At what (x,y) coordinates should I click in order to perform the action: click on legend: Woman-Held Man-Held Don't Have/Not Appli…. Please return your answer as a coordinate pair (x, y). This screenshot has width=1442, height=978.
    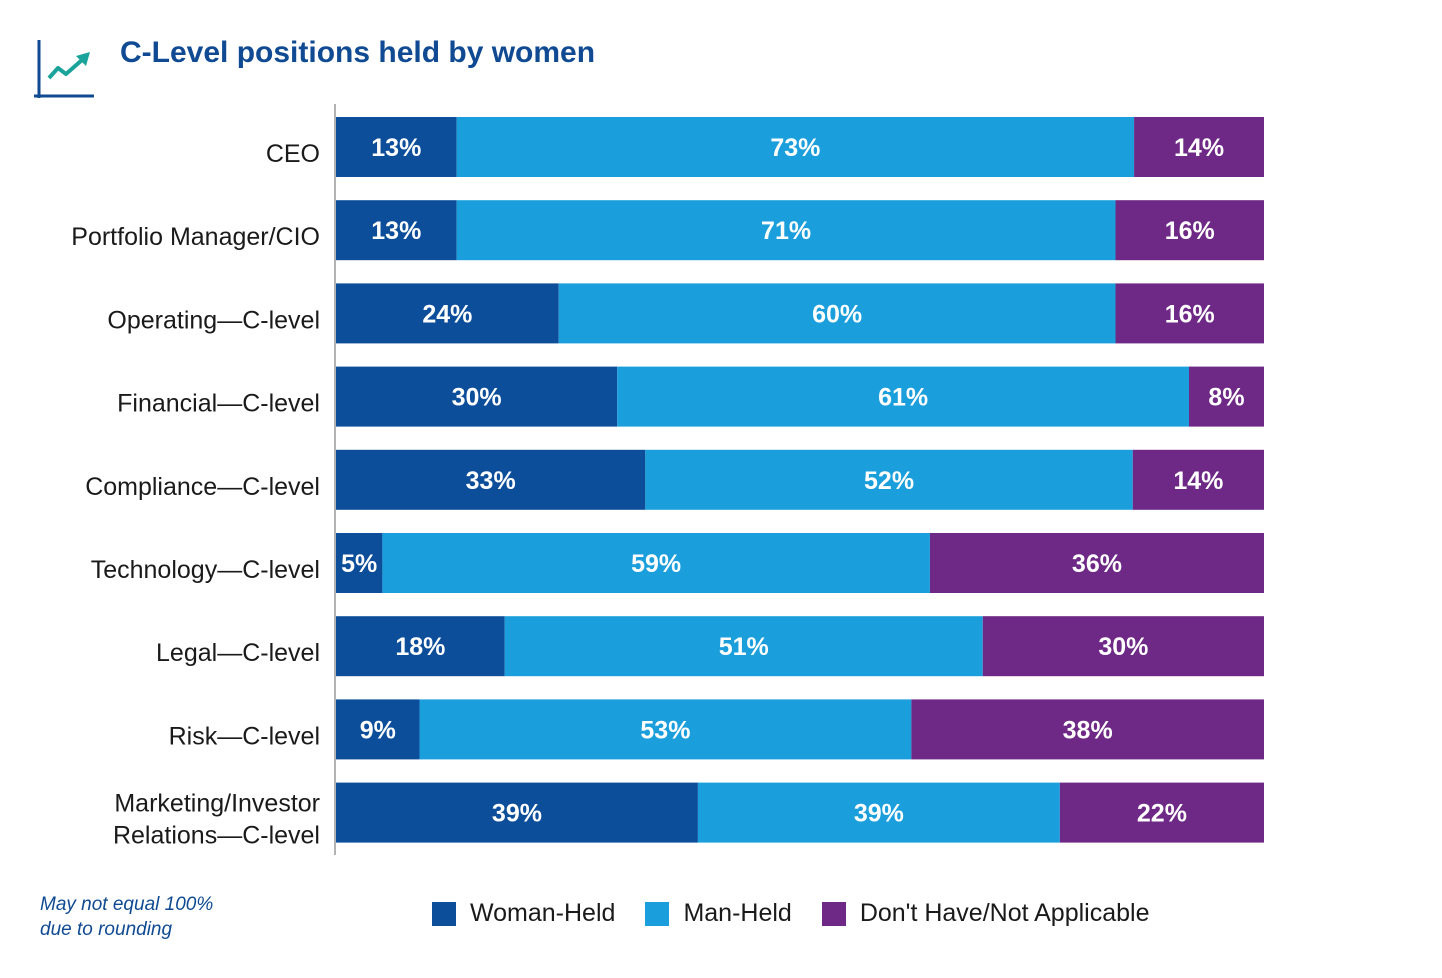
    Looking at the image, I should click on (805, 913).